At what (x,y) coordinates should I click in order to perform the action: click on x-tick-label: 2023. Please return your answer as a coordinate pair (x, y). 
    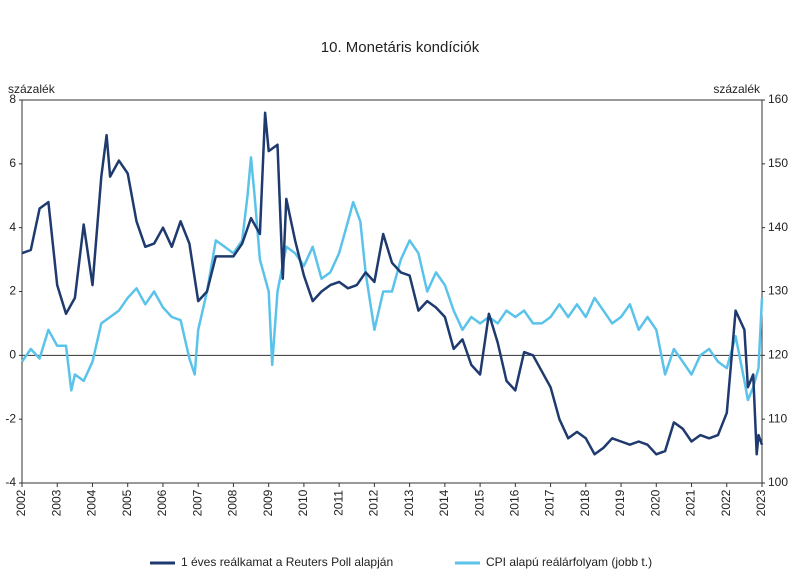
    Looking at the image, I should click on (761, 502).